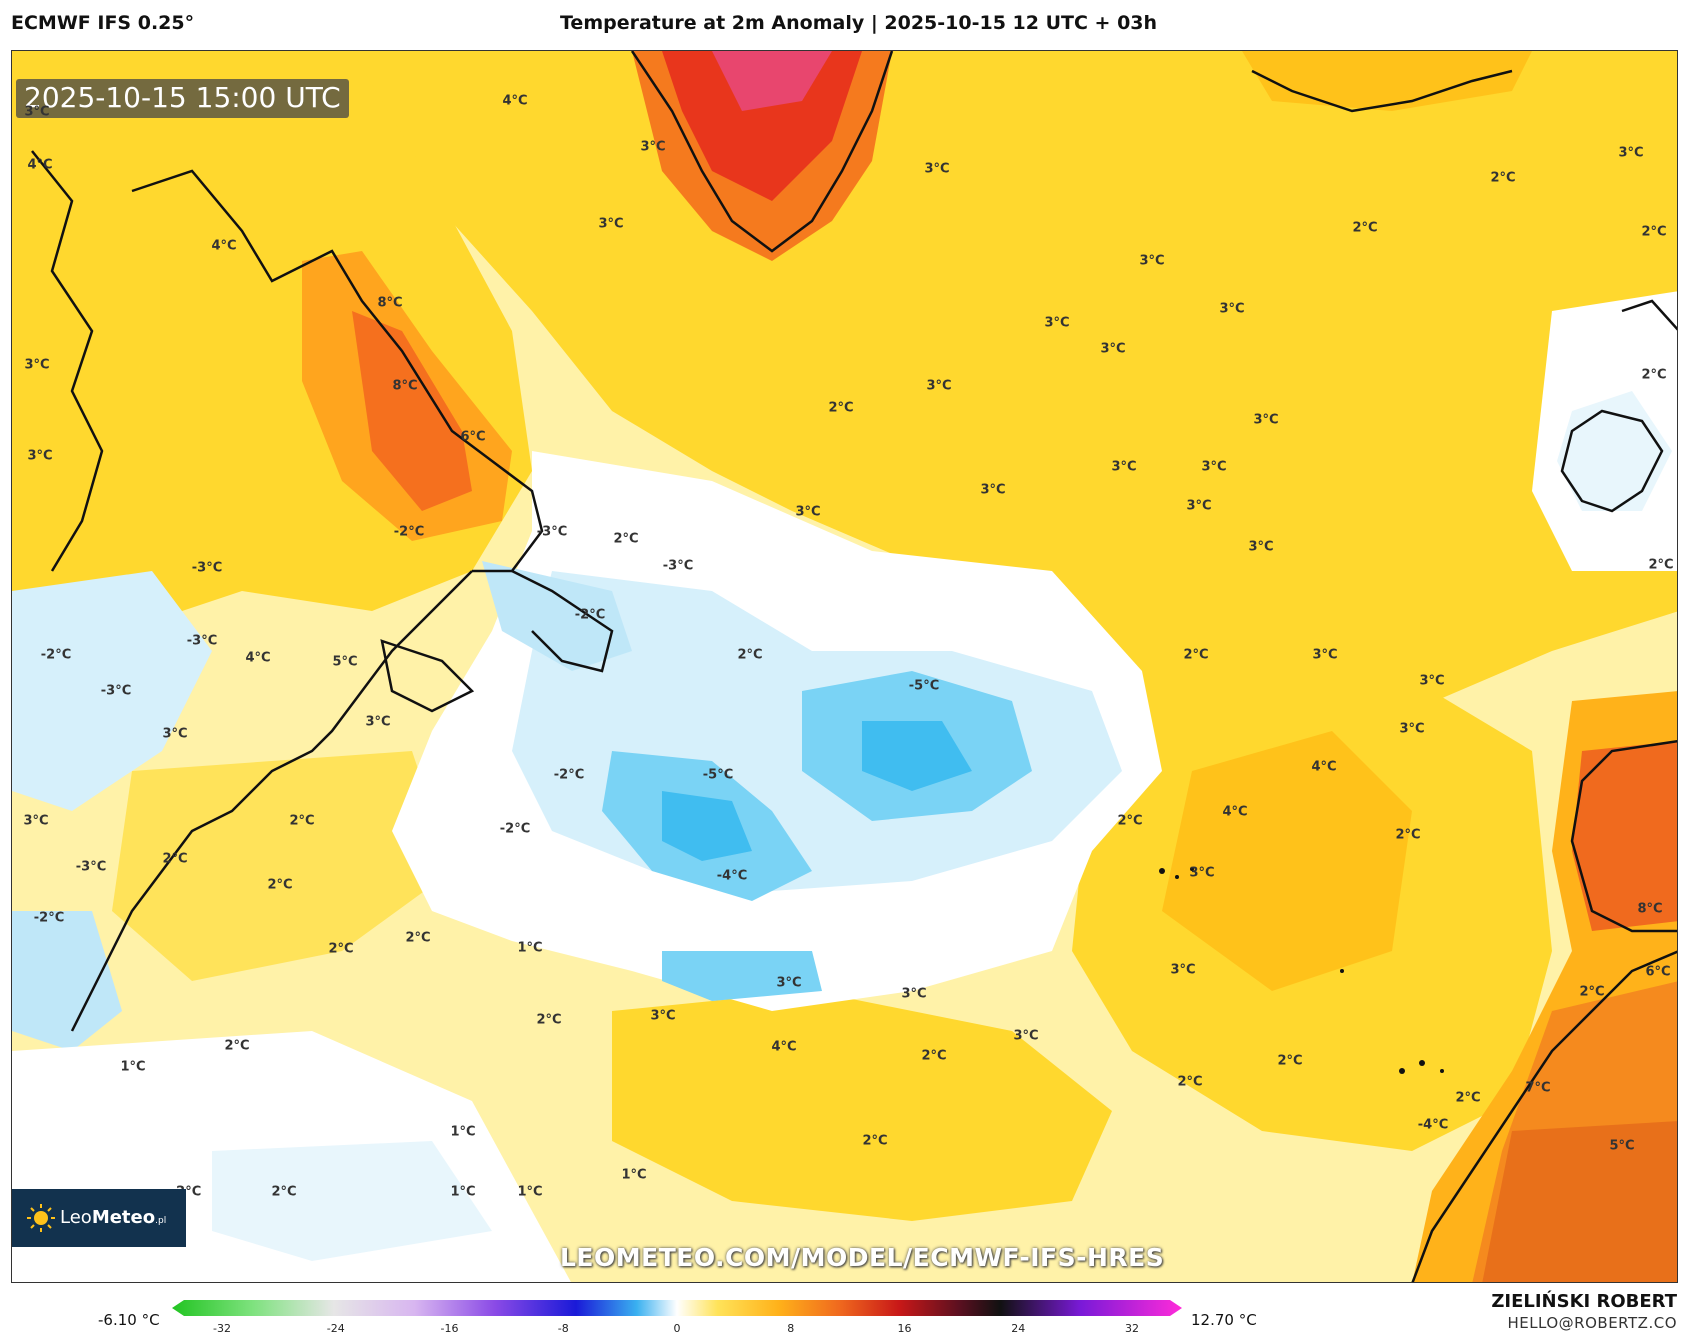 The width and height of the screenshot is (1689, 1338). What do you see at coordinates (99, 1218) in the screenshot?
I see `leometeo-logo: LeoMeteo.pl` at bounding box center [99, 1218].